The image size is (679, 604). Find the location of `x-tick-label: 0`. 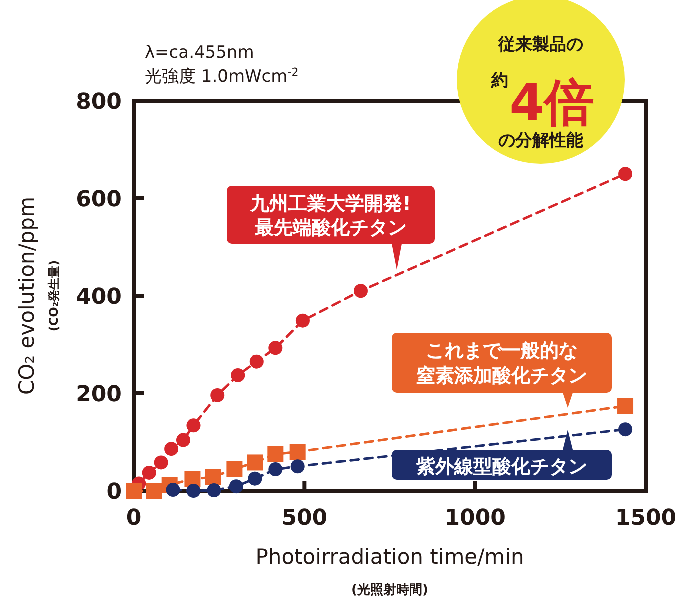

x-tick-label: 0 is located at coordinates (134, 518).